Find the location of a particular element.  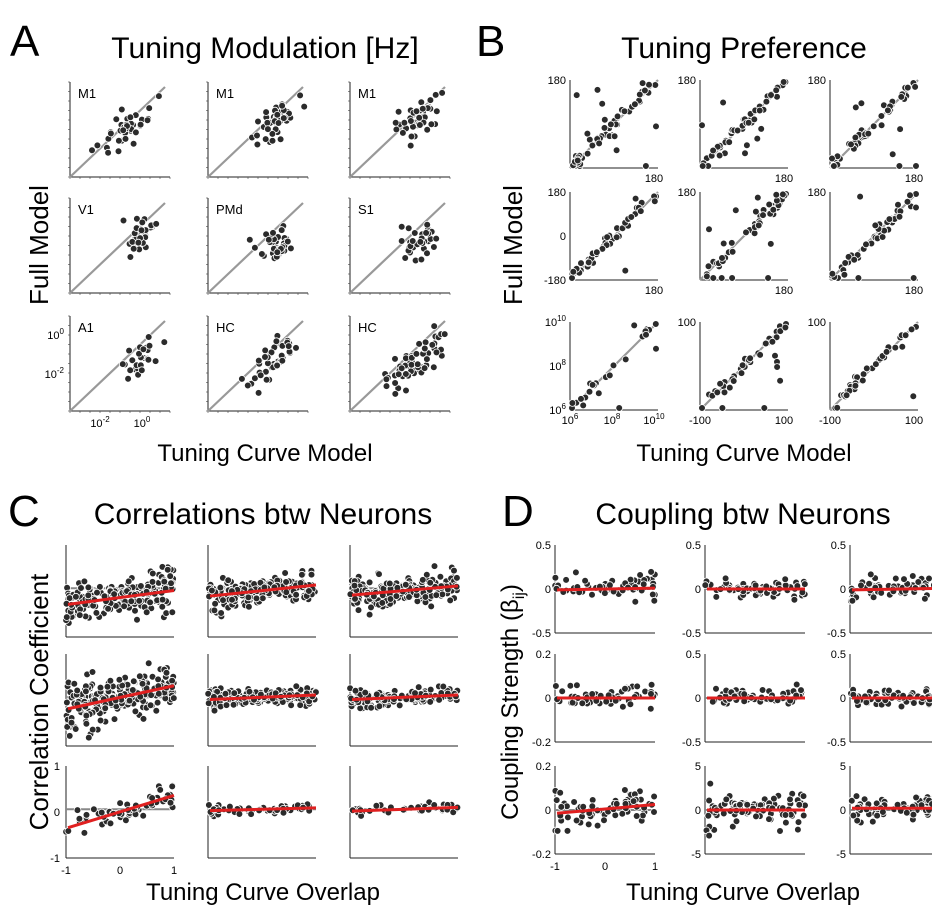

x-tick-label: 106 is located at coordinates (570, 419).